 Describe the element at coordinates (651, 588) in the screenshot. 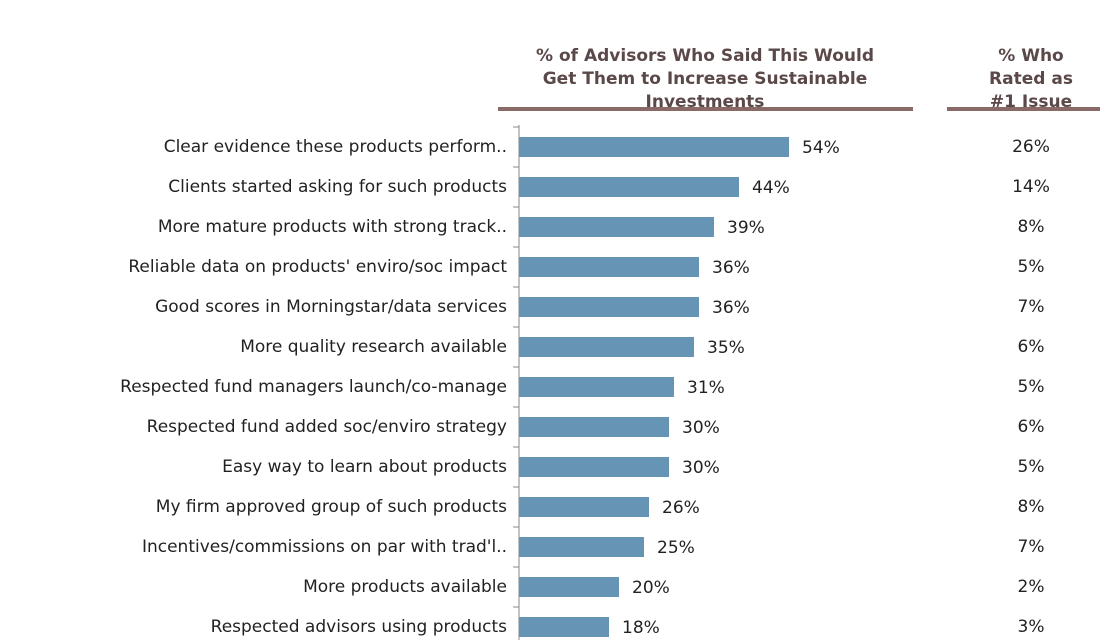

I see `value-label: 20%` at that location.